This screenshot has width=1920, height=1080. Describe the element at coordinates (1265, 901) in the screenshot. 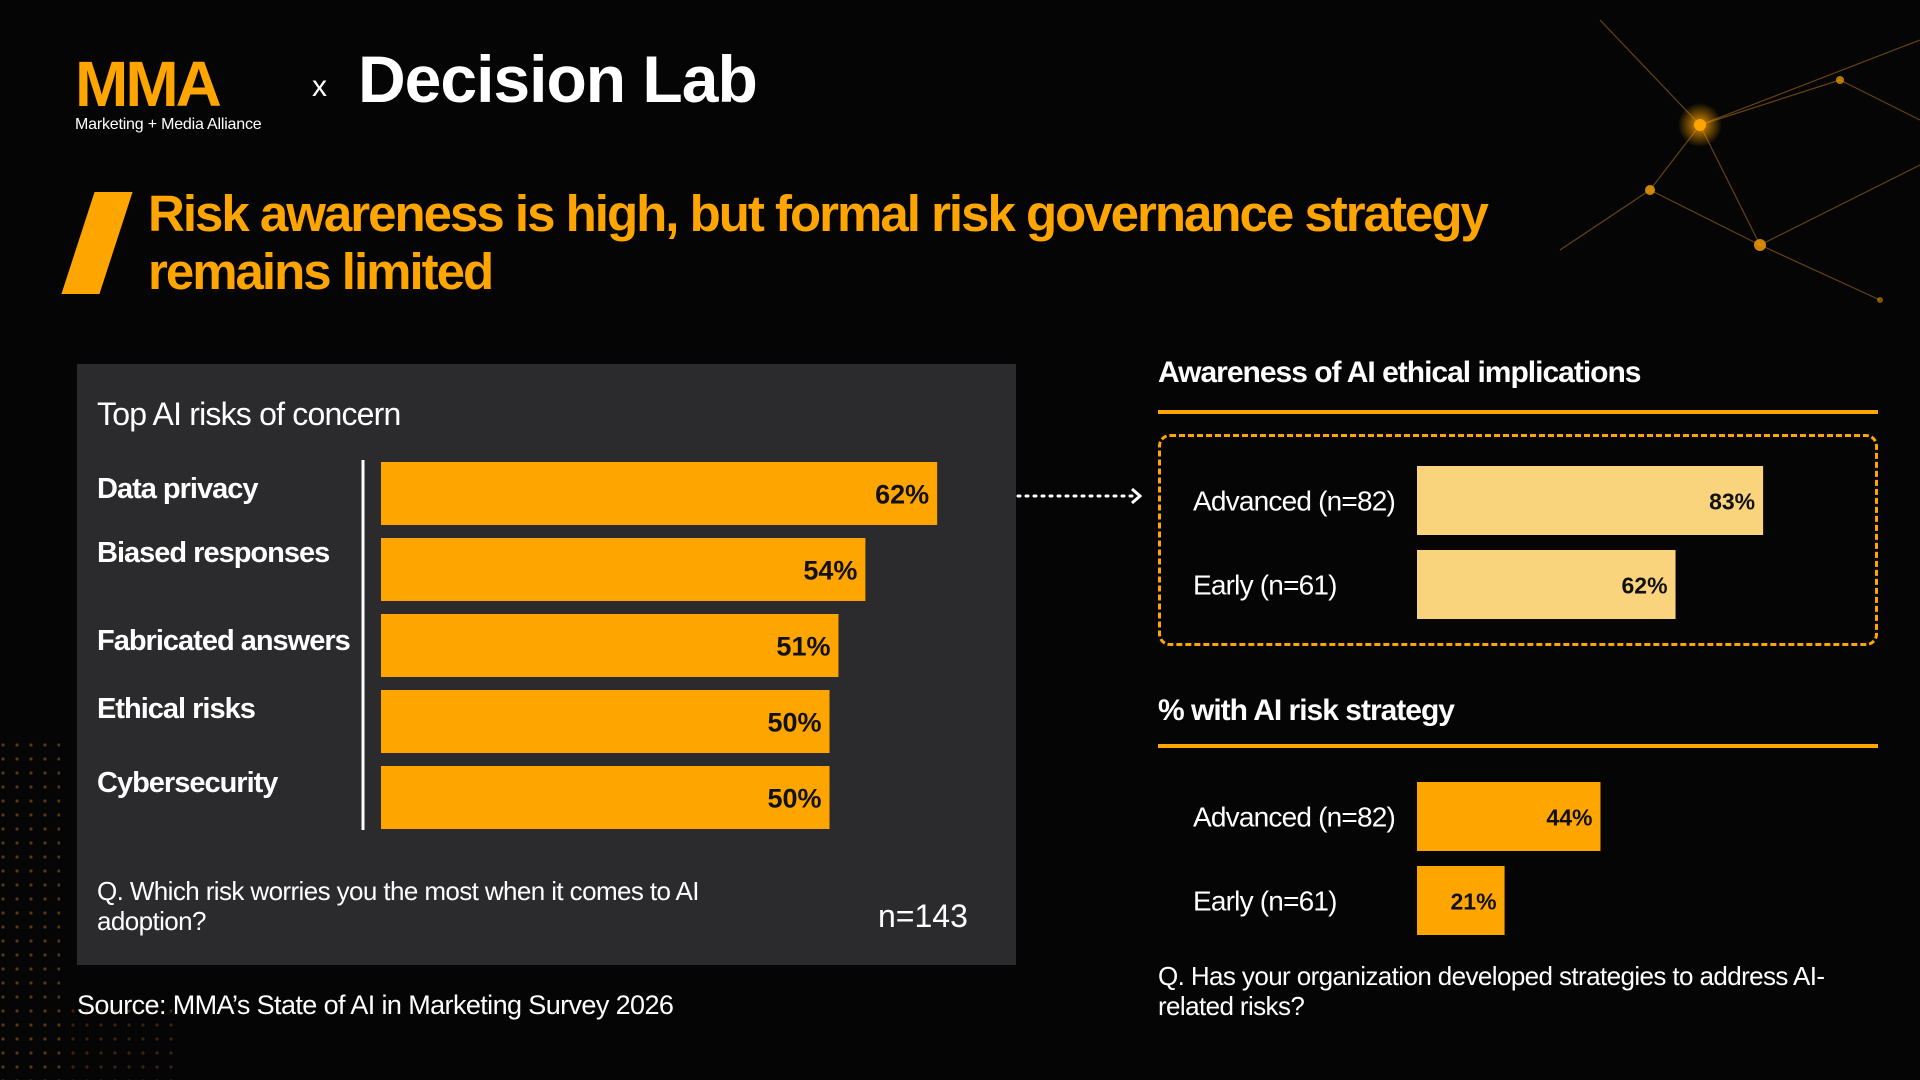

I see `strategy-category-label: Early (n=61)` at that location.